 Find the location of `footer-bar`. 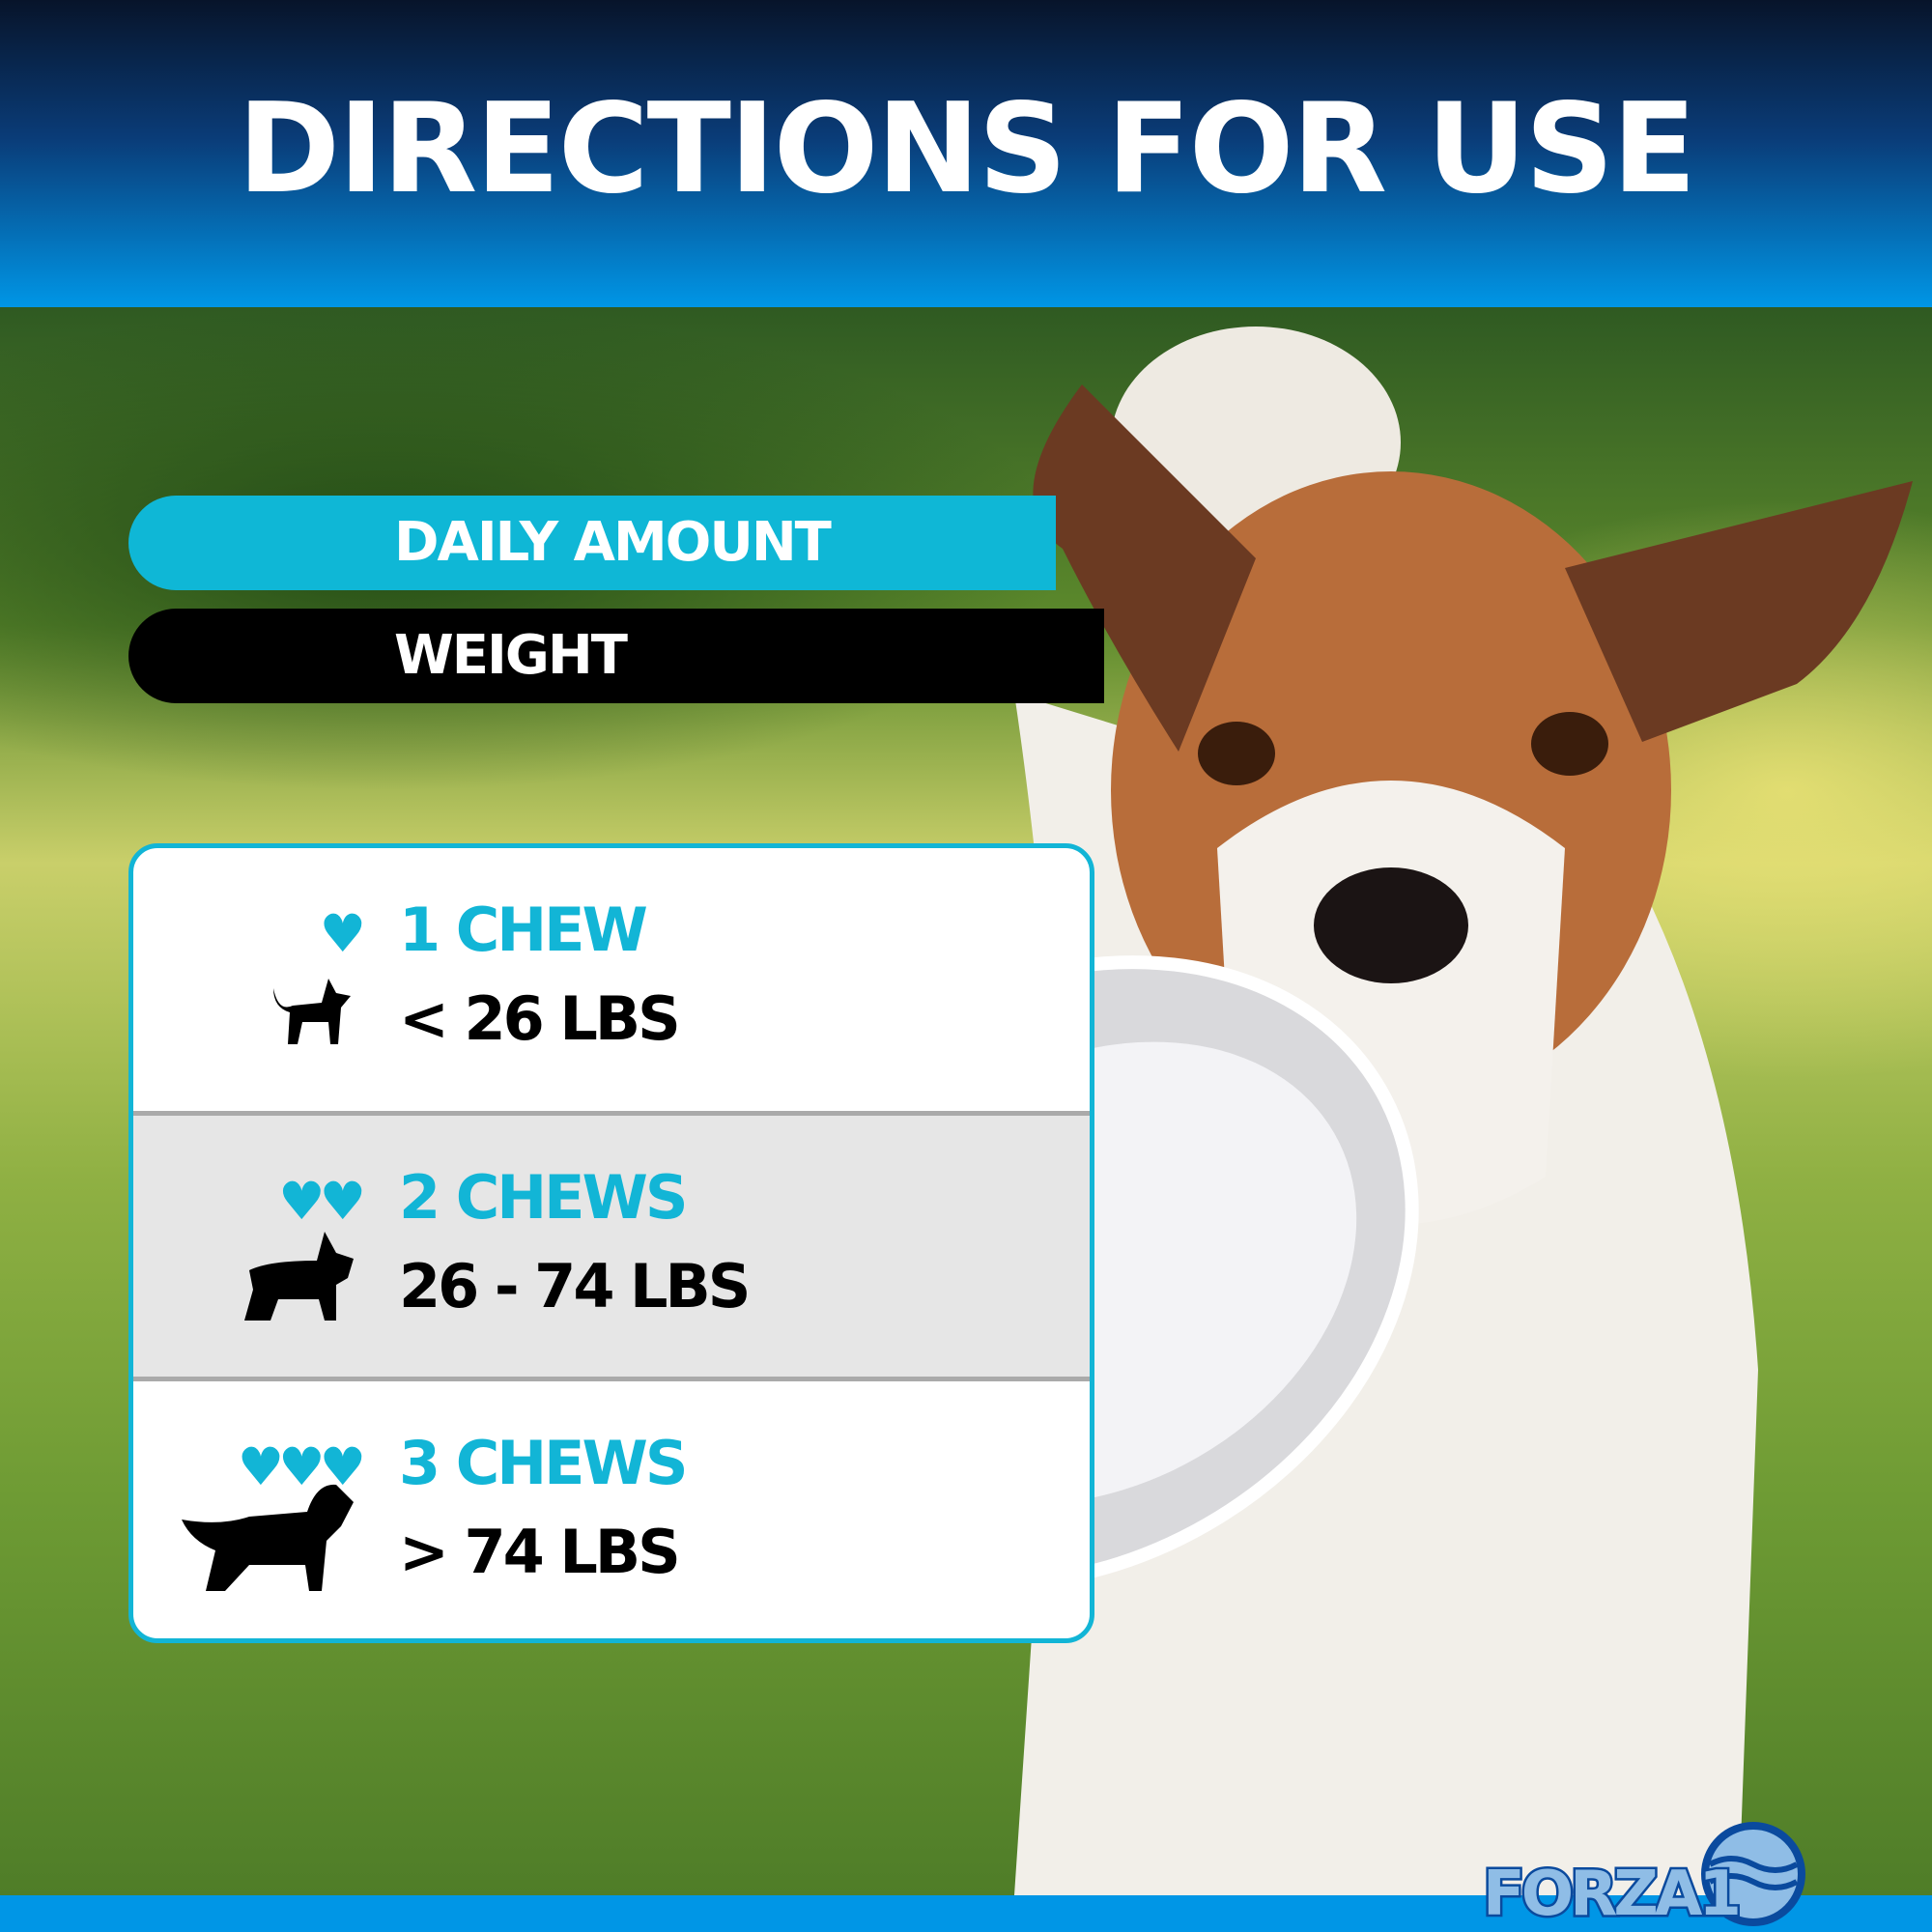

footer-bar is located at coordinates (966, 1913).